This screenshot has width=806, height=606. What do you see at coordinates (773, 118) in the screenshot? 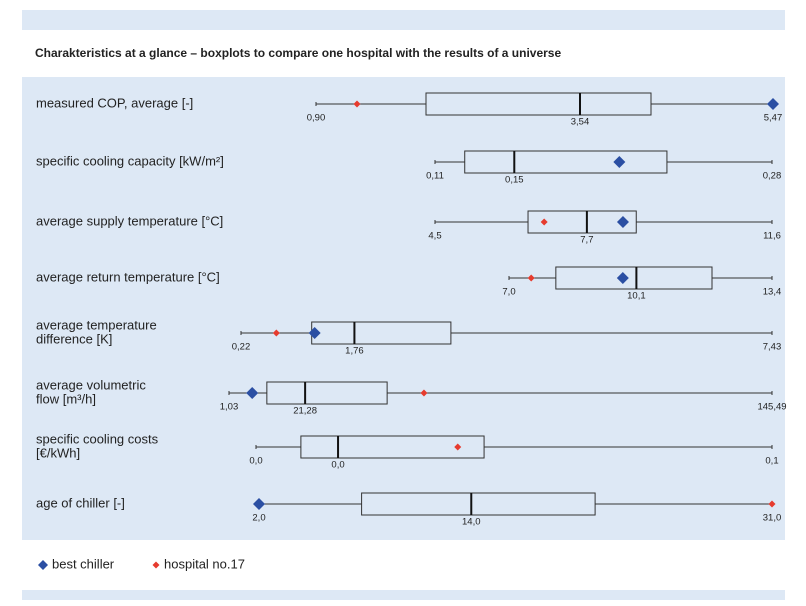
I see `max-label: 5,47` at bounding box center [773, 118].